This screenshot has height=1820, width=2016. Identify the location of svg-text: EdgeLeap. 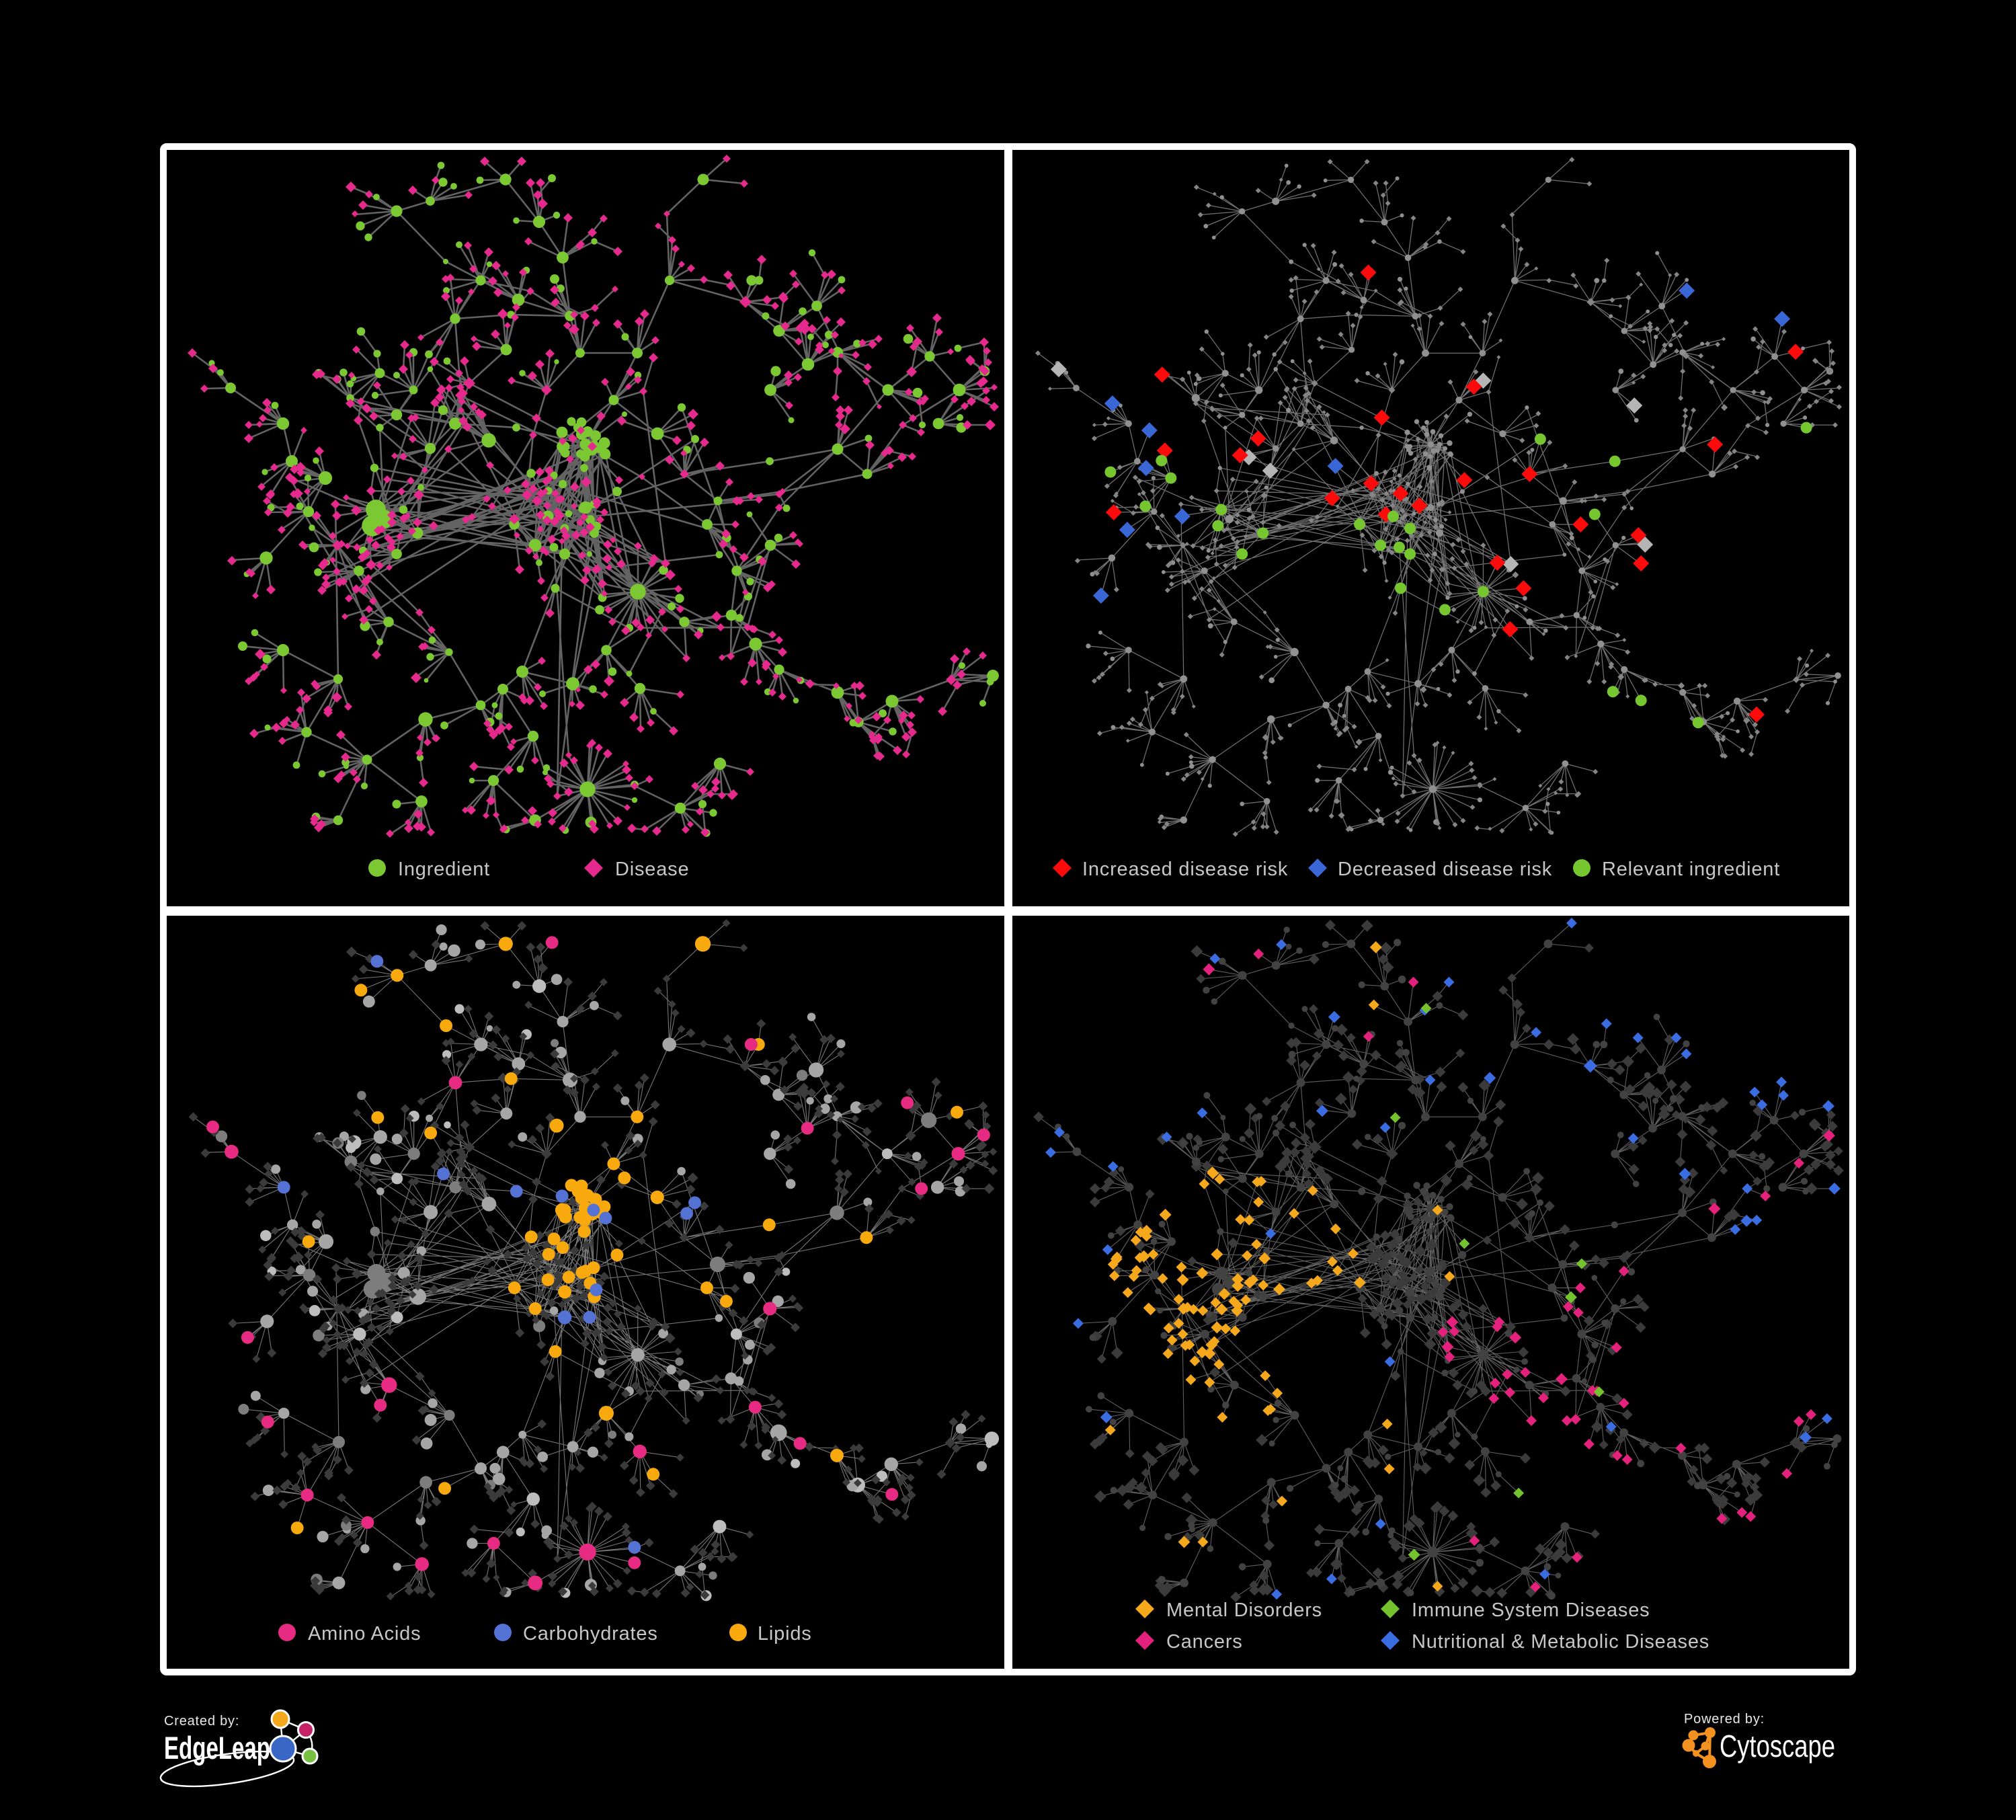
(217, 1748).